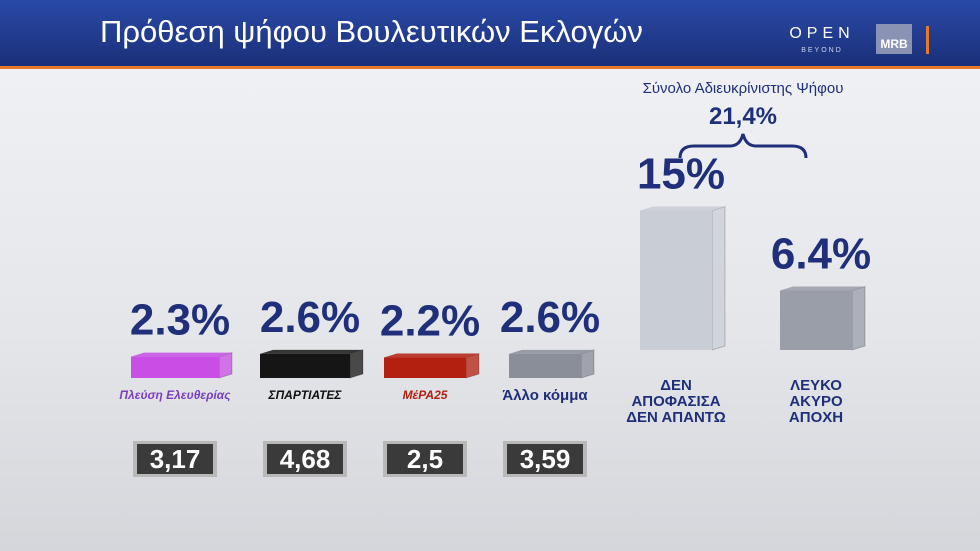 This screenshot has height=551, width=980. Describe the element at coordinates (821, 33) in the screenshot. I see `brand: OPEN` at that location.